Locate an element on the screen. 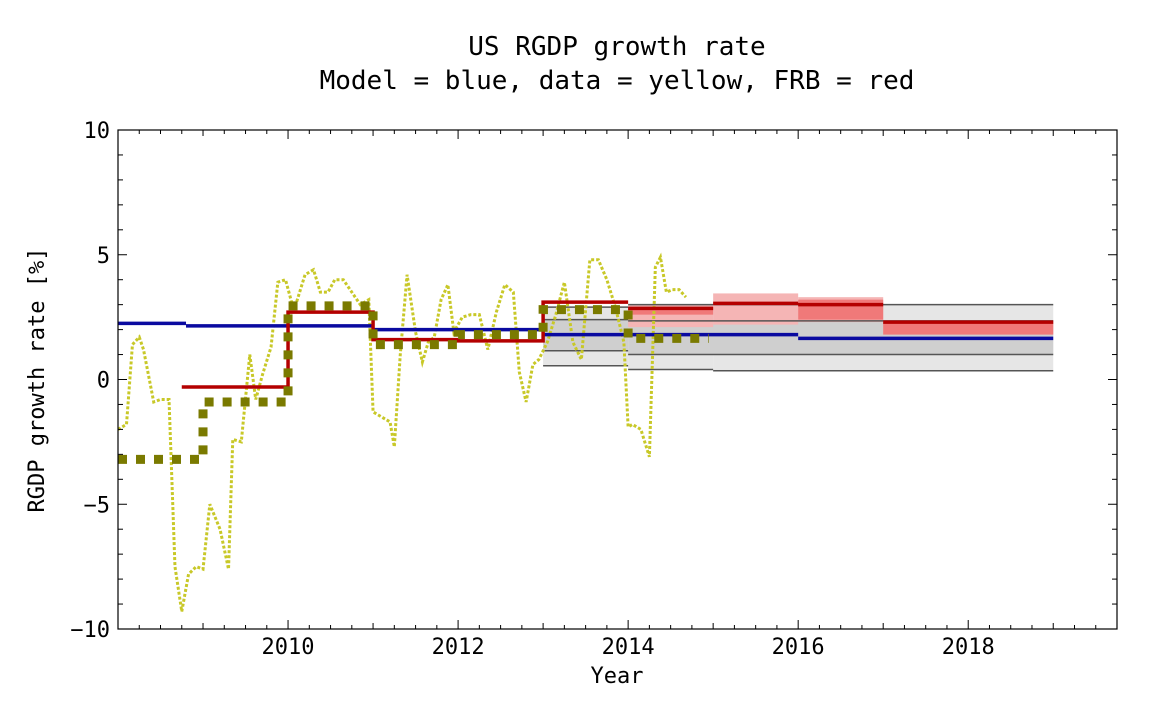  y-tick-label: −5 is located at coordinates (97, 505).